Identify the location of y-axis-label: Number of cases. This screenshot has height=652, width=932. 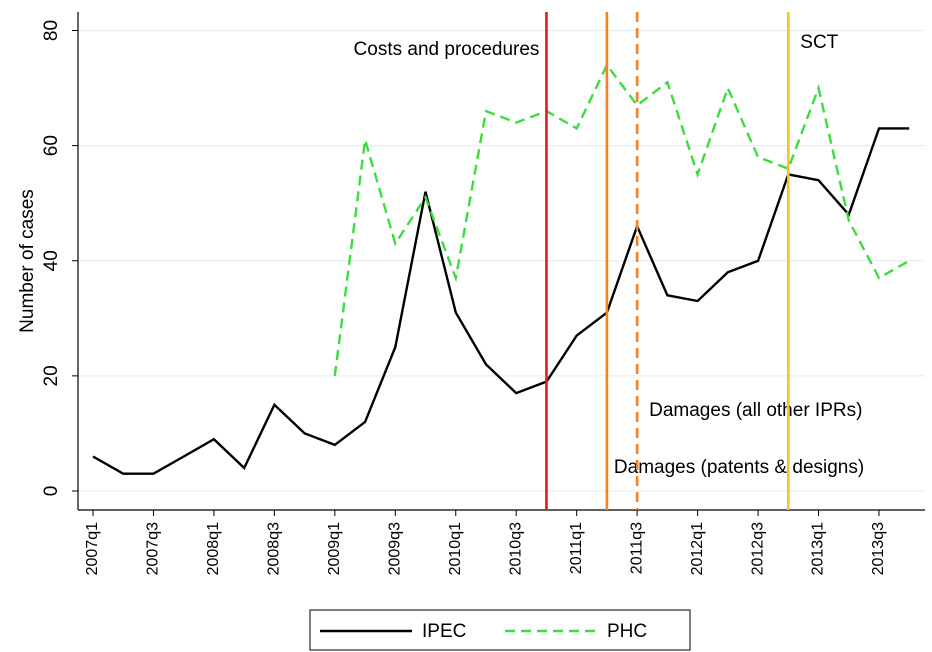
(27, 261).